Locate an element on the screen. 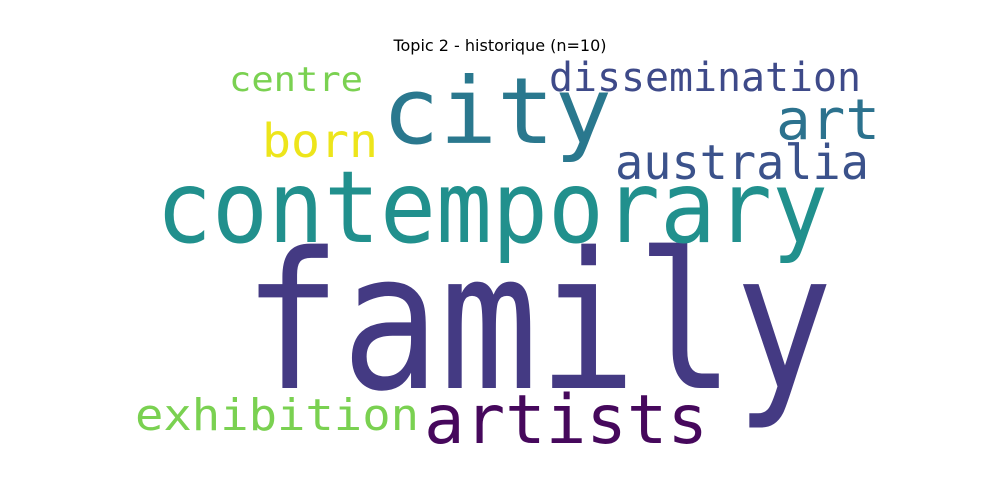  word-dissemination: dissemination is located at coordinates (705, 78).